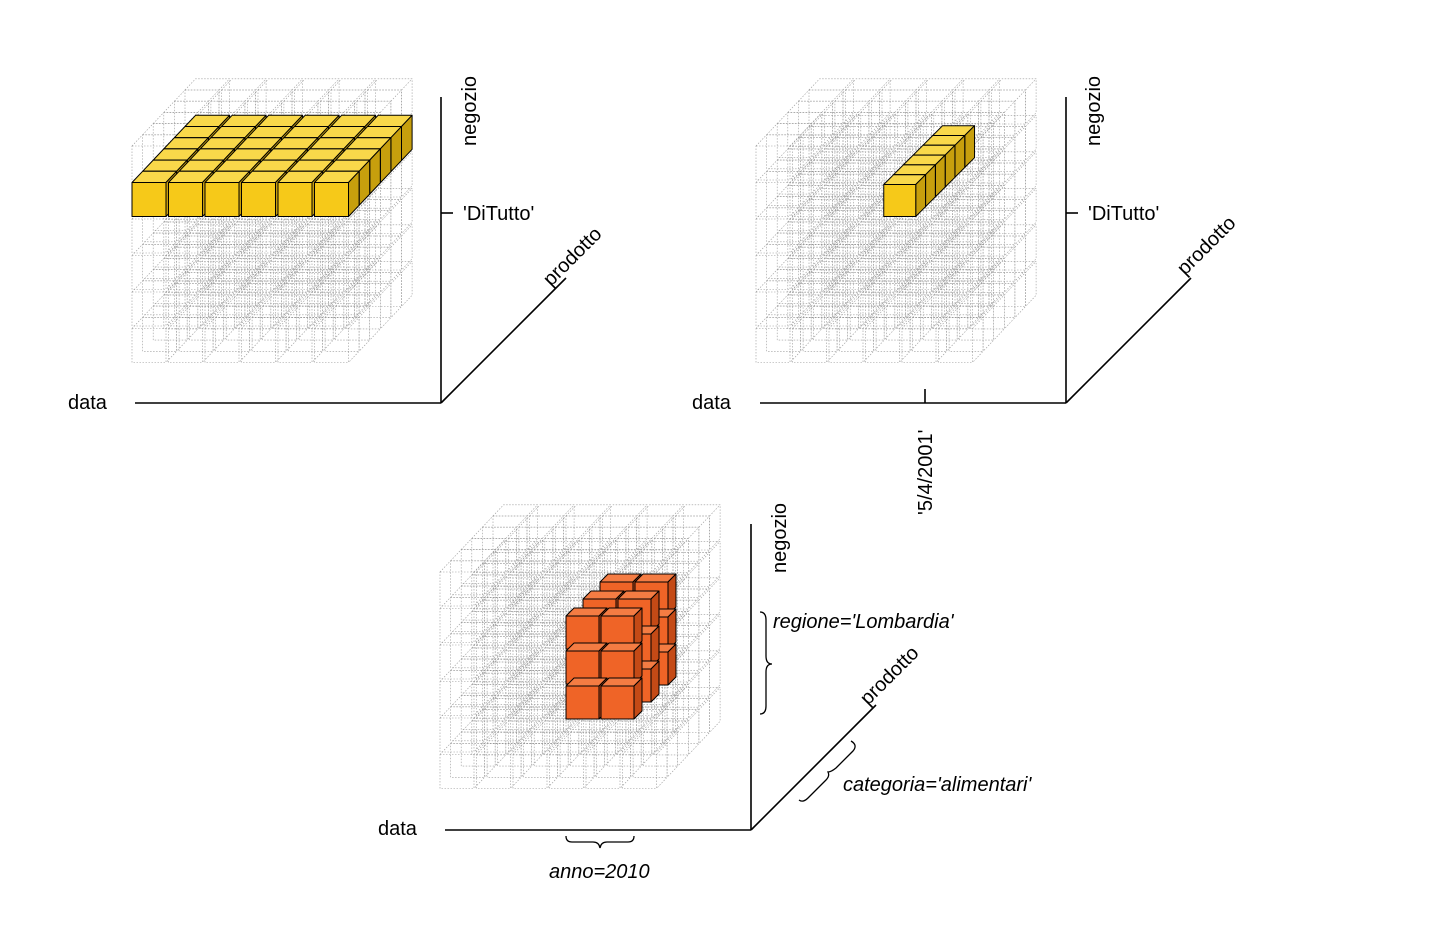 This screenshot has height=928, width=1438. I want to click on panel-slice: data negozio prodotto 'DiTutto', so click(337, 245).